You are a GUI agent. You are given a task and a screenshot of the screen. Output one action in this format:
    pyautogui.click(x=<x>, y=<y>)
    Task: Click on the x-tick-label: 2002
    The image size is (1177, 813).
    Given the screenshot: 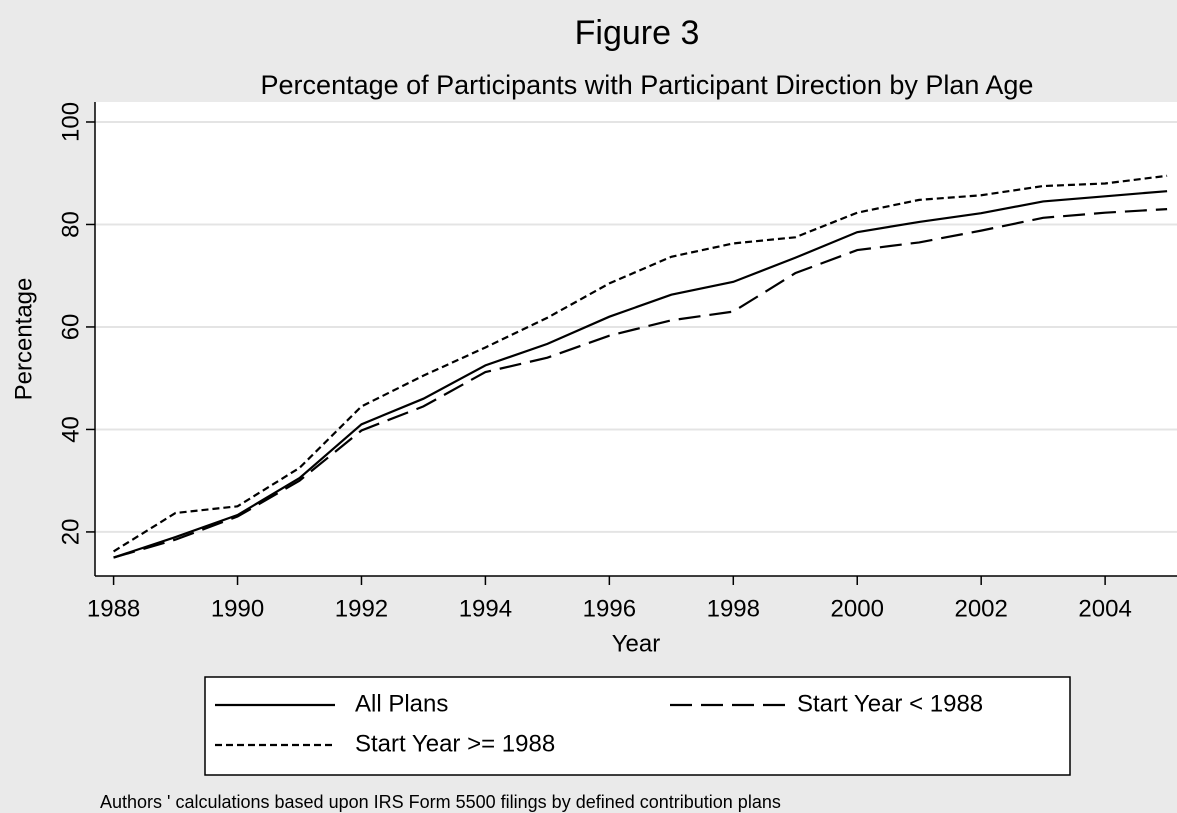 What is the action you would take?
    pyautogui.click(x=980, y=608)
    